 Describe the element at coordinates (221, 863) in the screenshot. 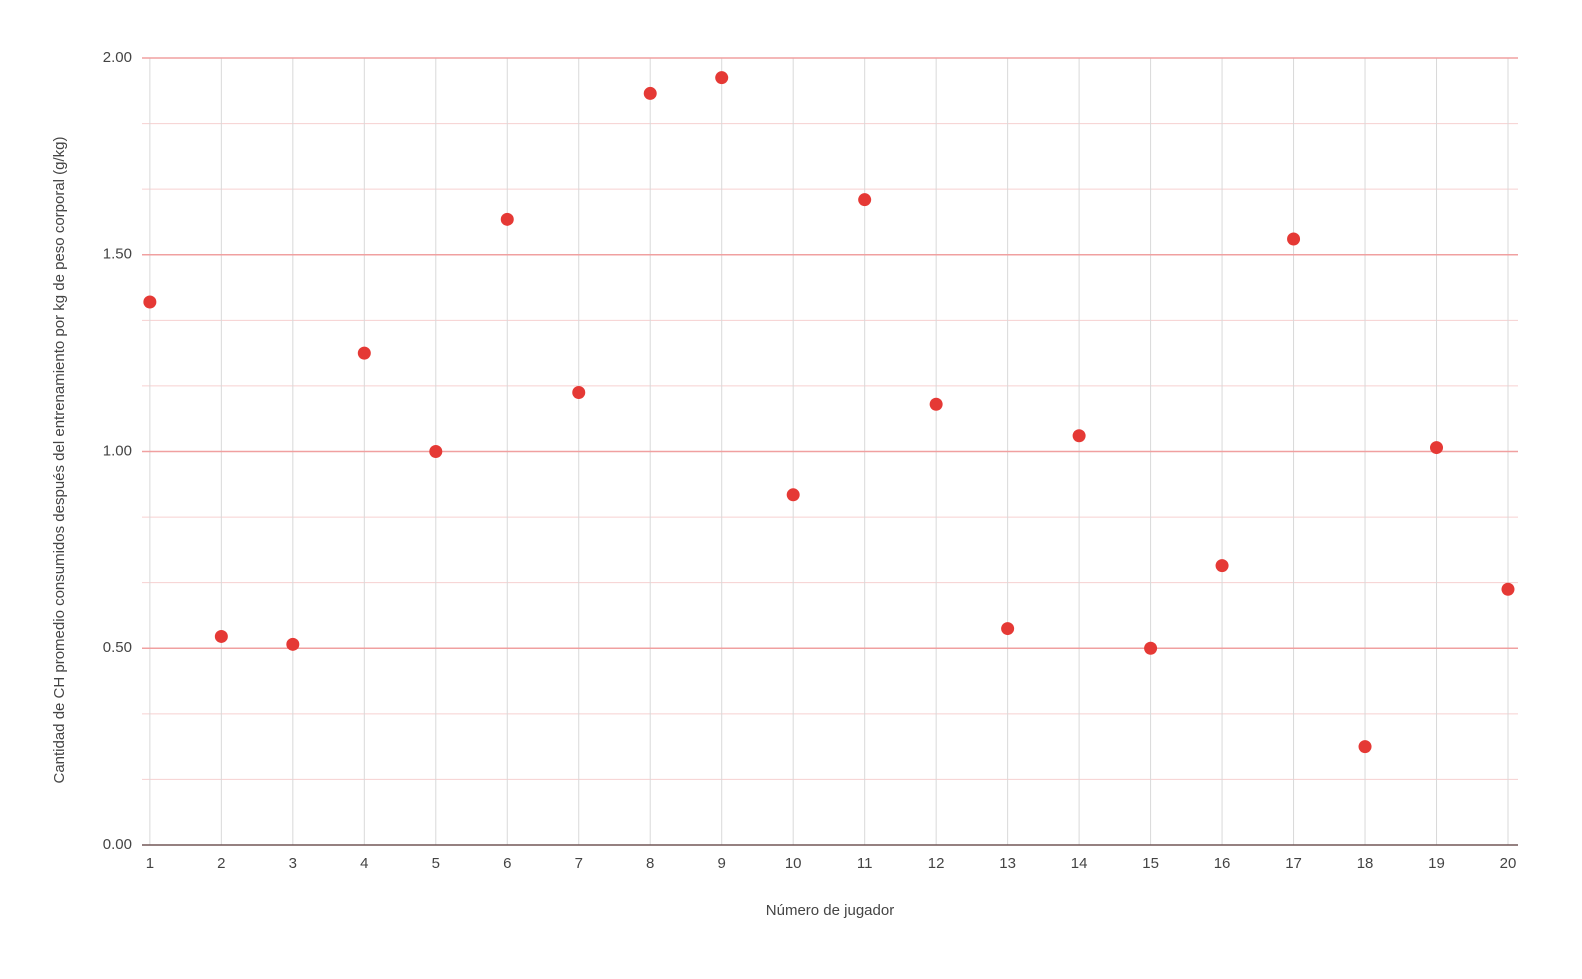

I see `x-tick-label: 2` at that location.